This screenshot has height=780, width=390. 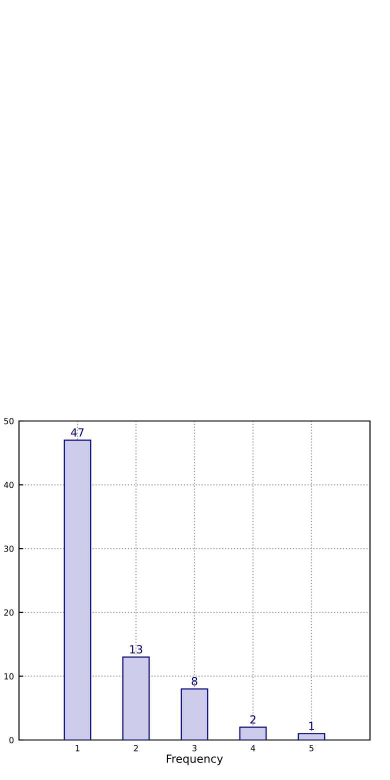 I want to click on y-tick-label: 20, so click(x=9, y=612).